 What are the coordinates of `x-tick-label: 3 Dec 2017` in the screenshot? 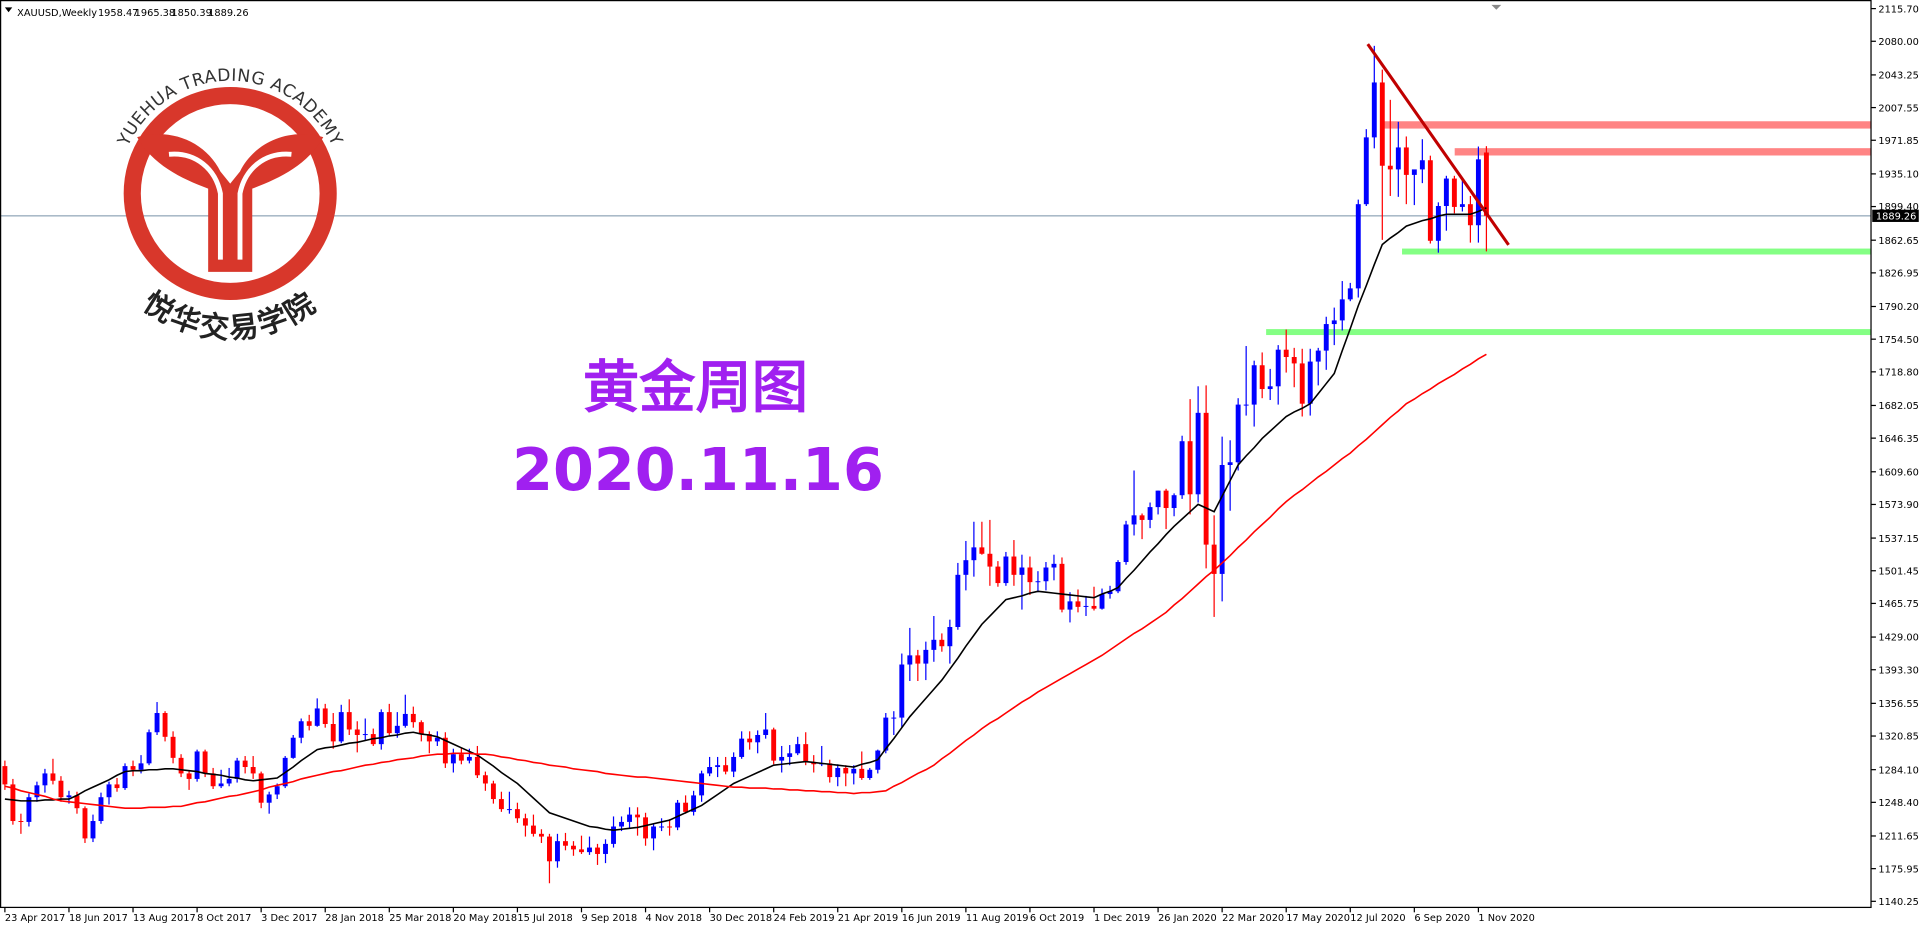 It's located at (289, 918).